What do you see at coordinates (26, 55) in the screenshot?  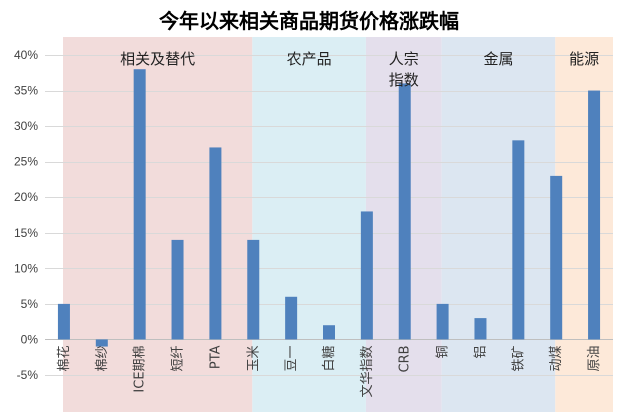 I see `y-tick-label-9: 40%` at bounding box center [26, 55].